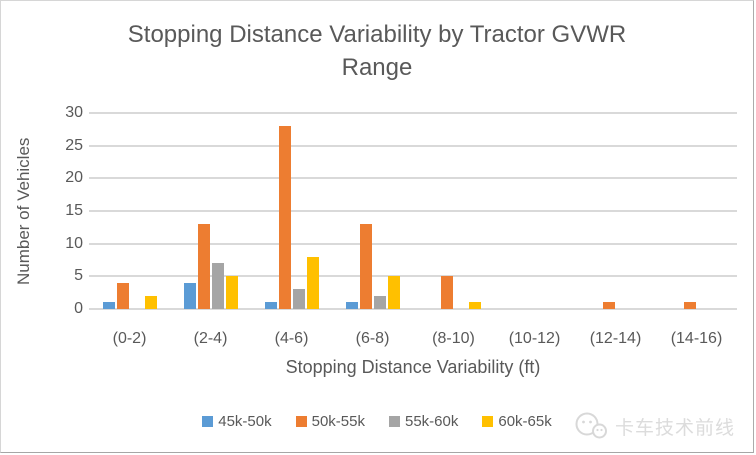  What do you see at coordinates (245, 421) in the screenshot?
I see `legend-label-45k-50k: 45k-50k` at bounding box center [245, 421].